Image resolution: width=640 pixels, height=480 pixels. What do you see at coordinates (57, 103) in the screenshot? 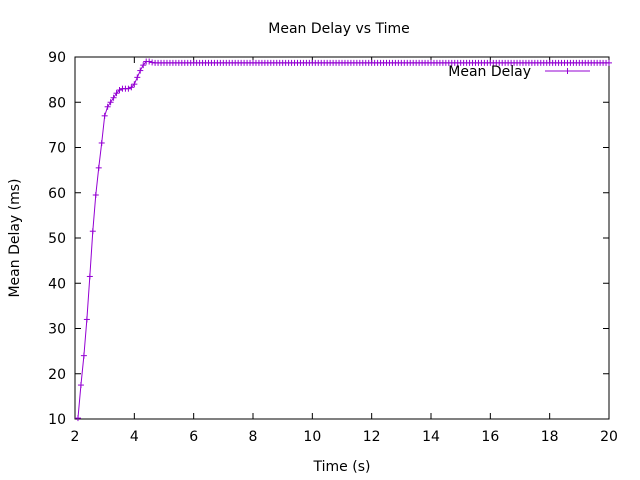
I see `y-tick-label: 80` at bounding box center [57, 103].